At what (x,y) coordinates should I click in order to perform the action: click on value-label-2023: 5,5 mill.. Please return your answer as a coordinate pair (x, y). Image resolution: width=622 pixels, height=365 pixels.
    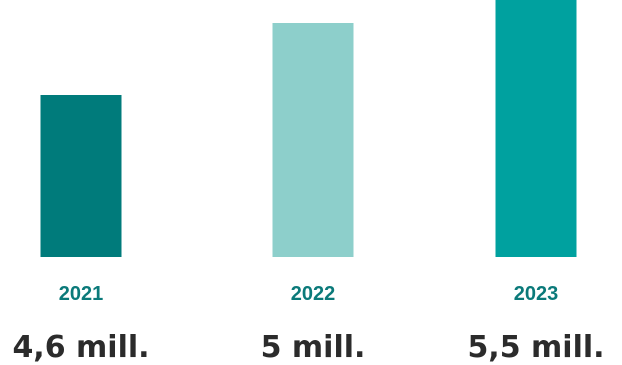
    Looking at the image, I should click on (535, 347).